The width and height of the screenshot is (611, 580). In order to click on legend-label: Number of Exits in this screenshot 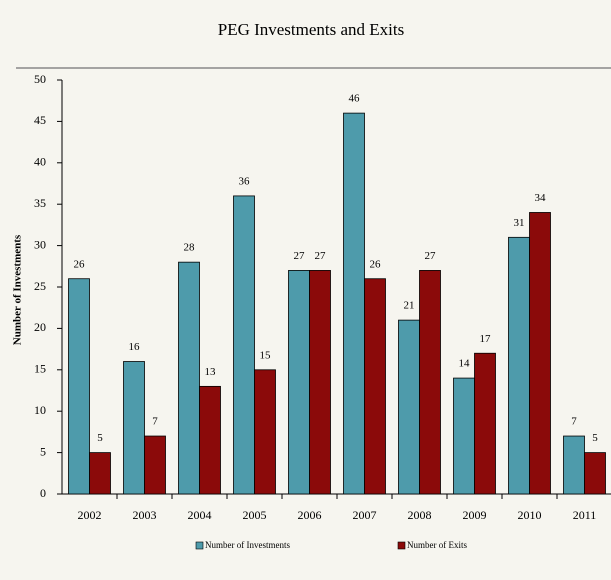, I will do `click(437, 545)`.